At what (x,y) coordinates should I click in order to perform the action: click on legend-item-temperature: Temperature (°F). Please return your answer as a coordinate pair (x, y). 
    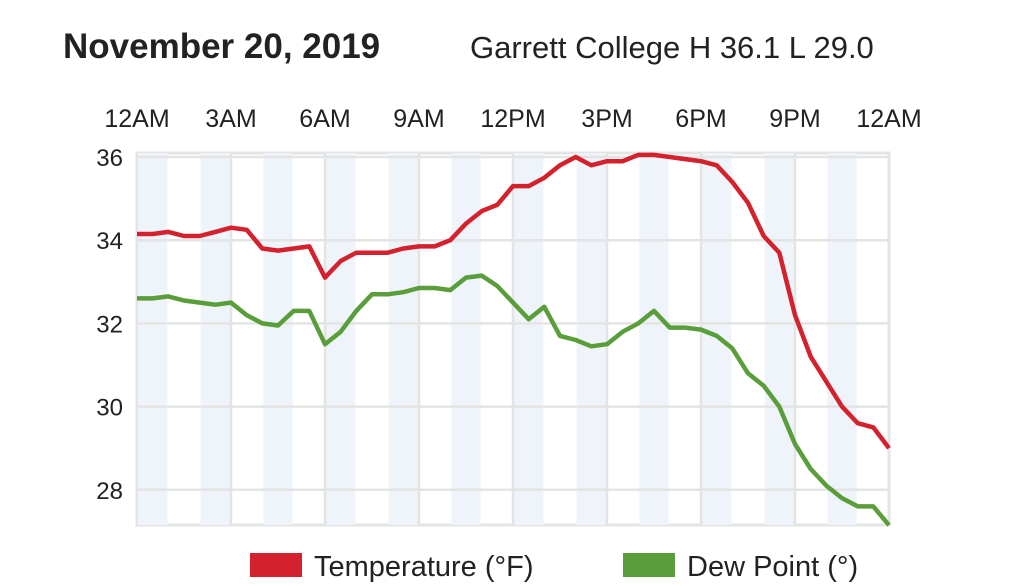
    Looking at the image, I should click on (391, 567).